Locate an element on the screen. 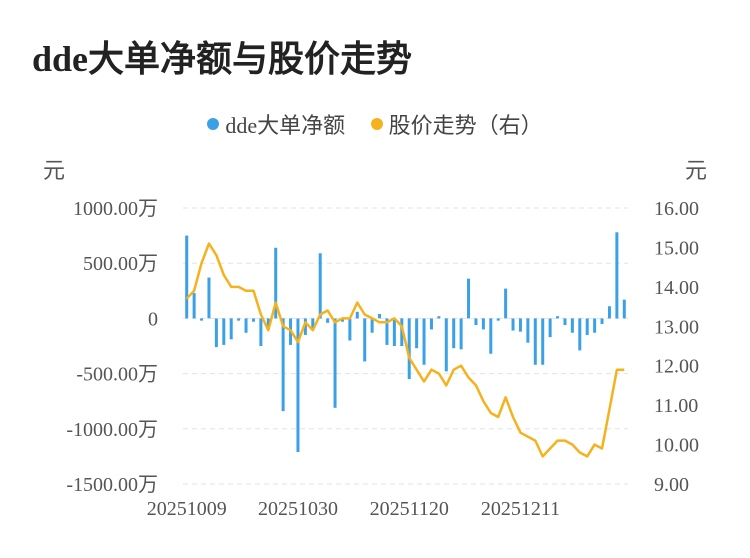 The height and width of the screenshot is (558, 750). y-right-tick-label: 12.00 is located at coordinates (676, 367).